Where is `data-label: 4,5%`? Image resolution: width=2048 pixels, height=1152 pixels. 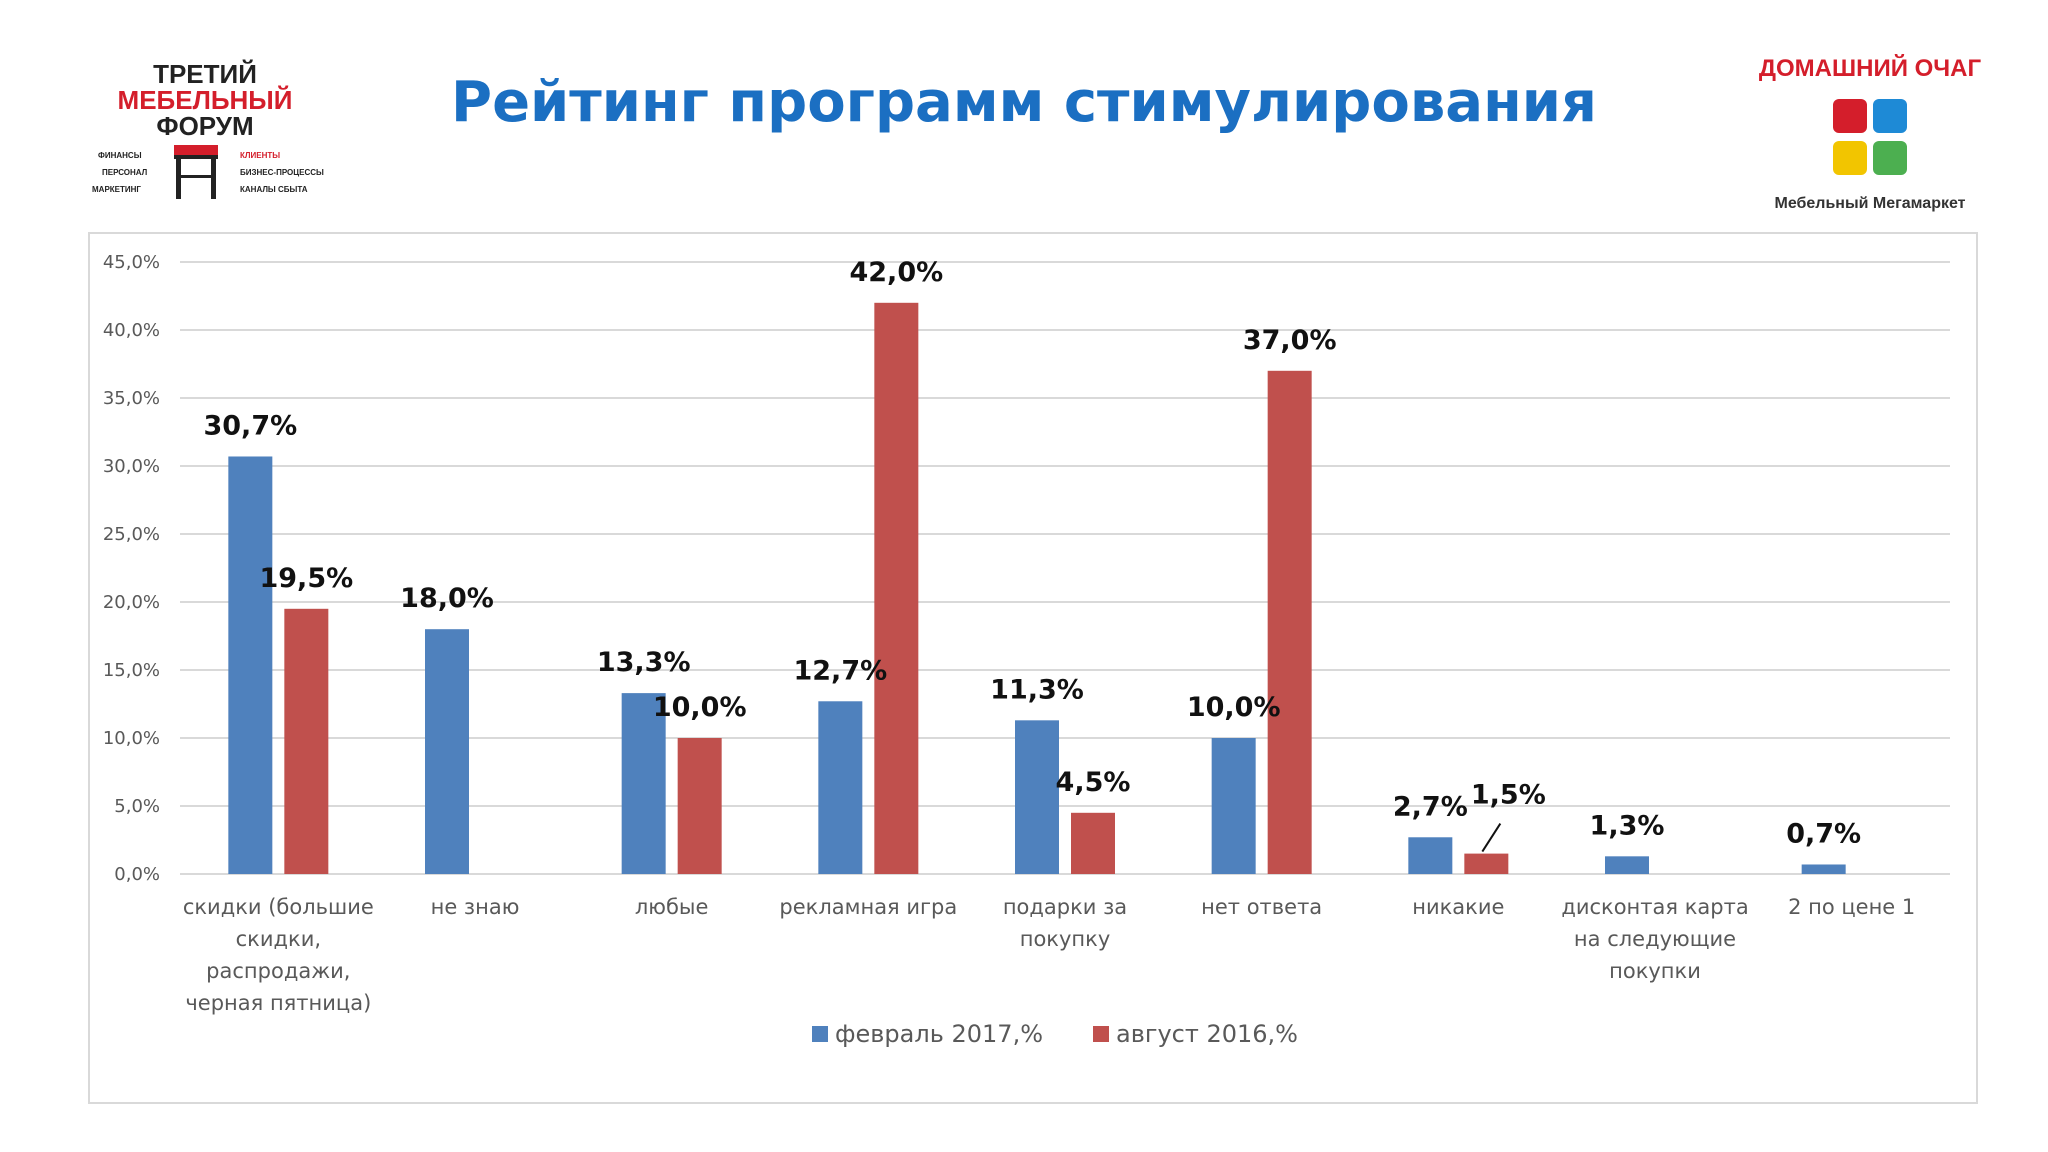 data-label: 4,5% is located at coordinates (1093, 782).